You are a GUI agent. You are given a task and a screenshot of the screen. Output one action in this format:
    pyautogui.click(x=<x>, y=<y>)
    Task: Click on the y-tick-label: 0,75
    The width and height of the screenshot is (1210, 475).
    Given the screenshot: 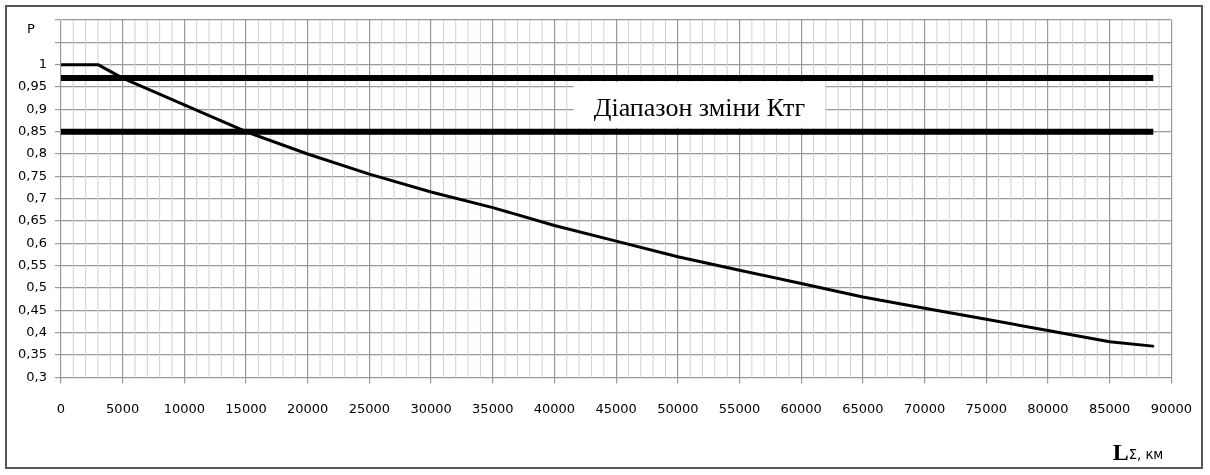 What is the action you would take?
    pyautogui.click(x=32, y=175)
    